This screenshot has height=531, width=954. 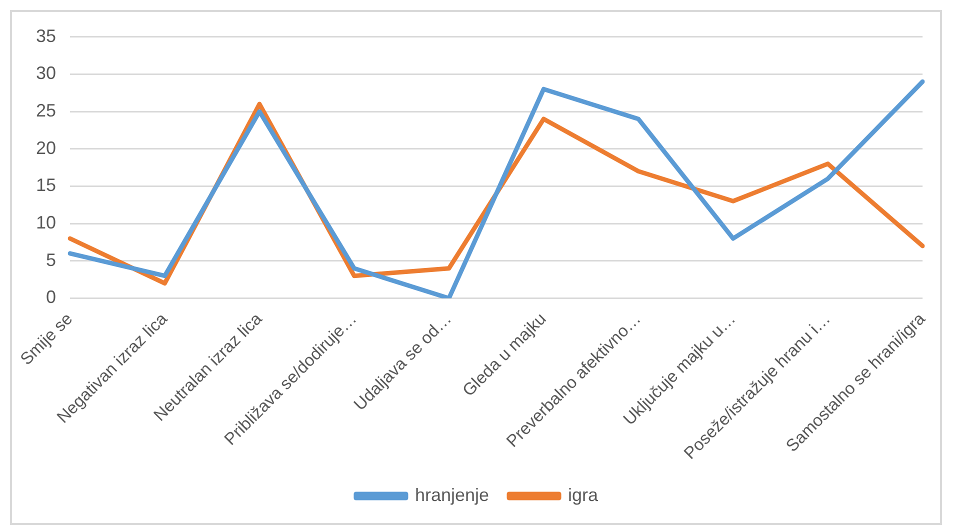 What do you see at coordinates (51, 297) in the screenshot?
I see `y-tick-label: 0` at bounding box center [51, 297].